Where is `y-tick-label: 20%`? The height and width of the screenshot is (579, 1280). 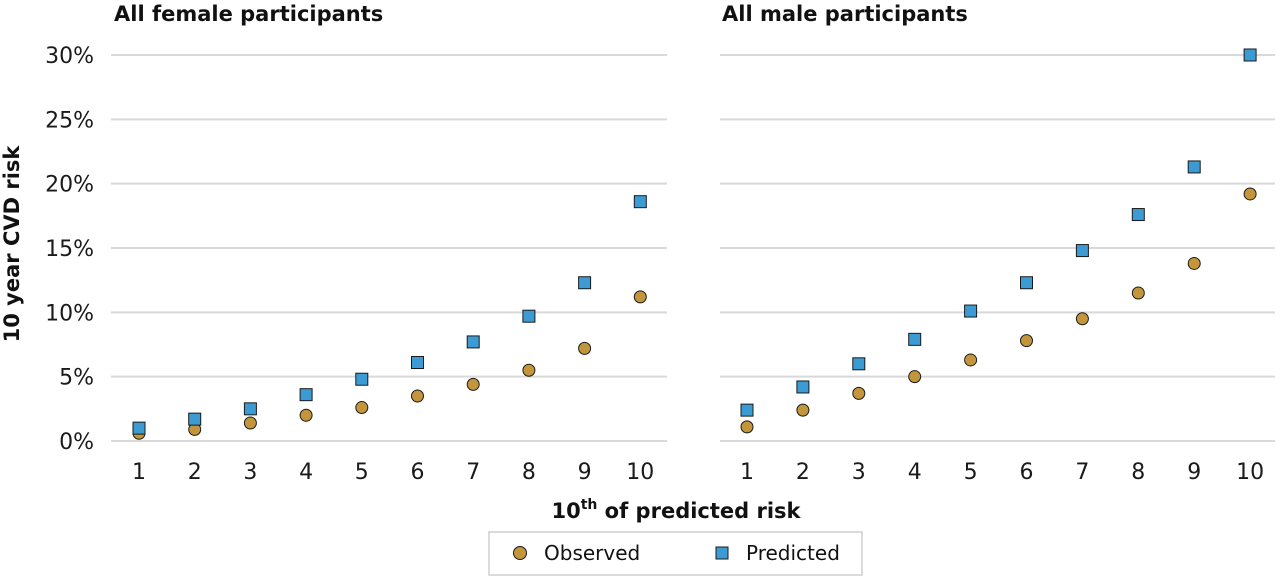 y-tick-label: 20% is located at coordinates (69, 185).